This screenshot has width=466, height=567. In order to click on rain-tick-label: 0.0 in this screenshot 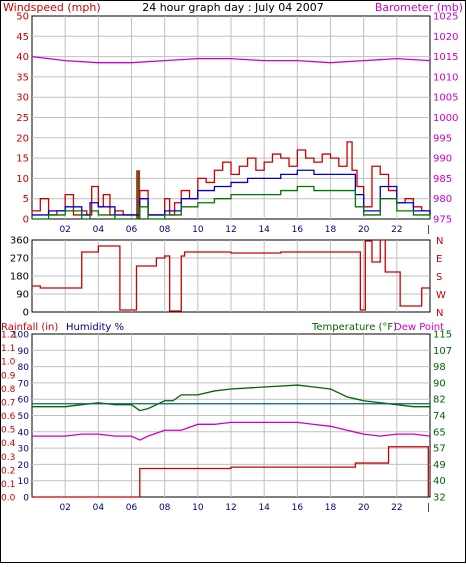, I will do `click(8, 499)`.